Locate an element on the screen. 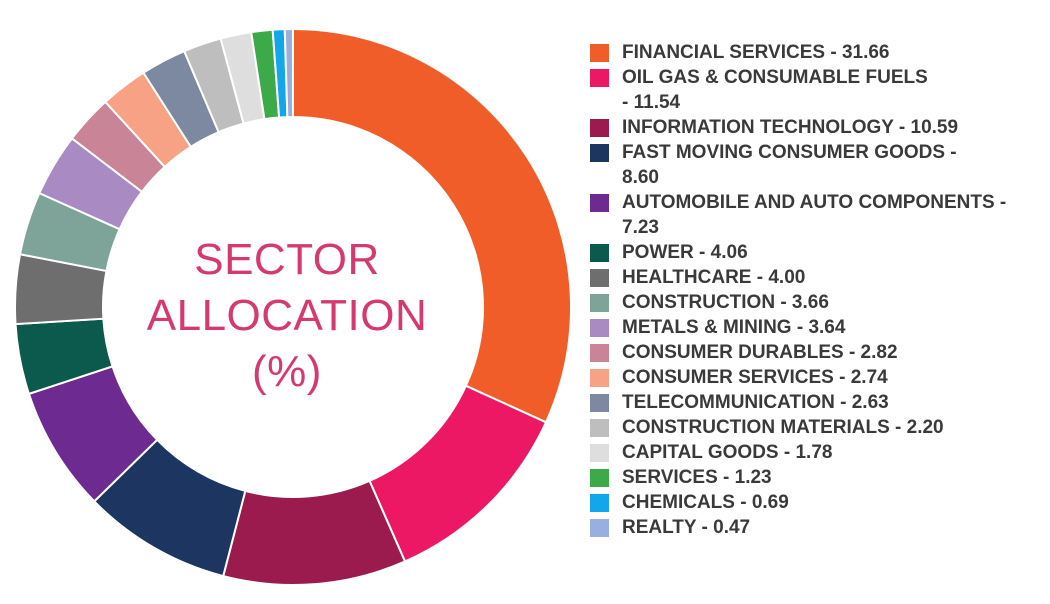 The height and width of the screenshot is (604, 1050). legend-item-construction-materials: CONSTRUCTION MATERIALS - 2.20 is located at coordinates (817, 427).